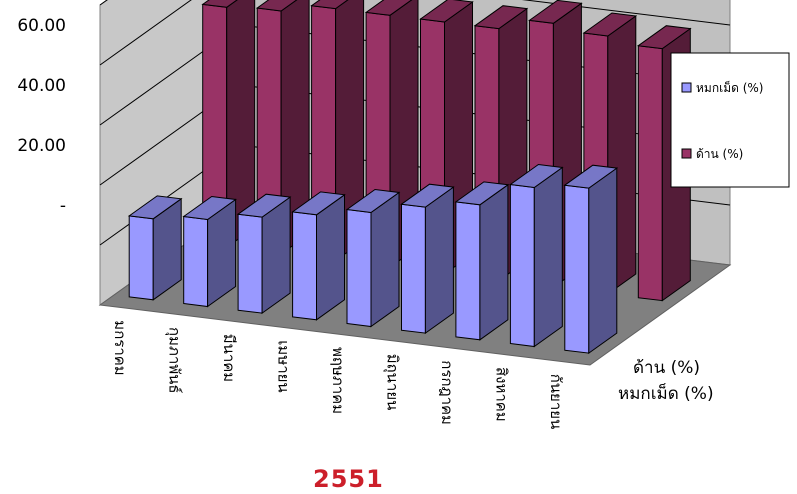  What do you see at coordinates (555, 12) in the screenshot?
I see `bar-back-6-top` at bounding box center [555, 12].